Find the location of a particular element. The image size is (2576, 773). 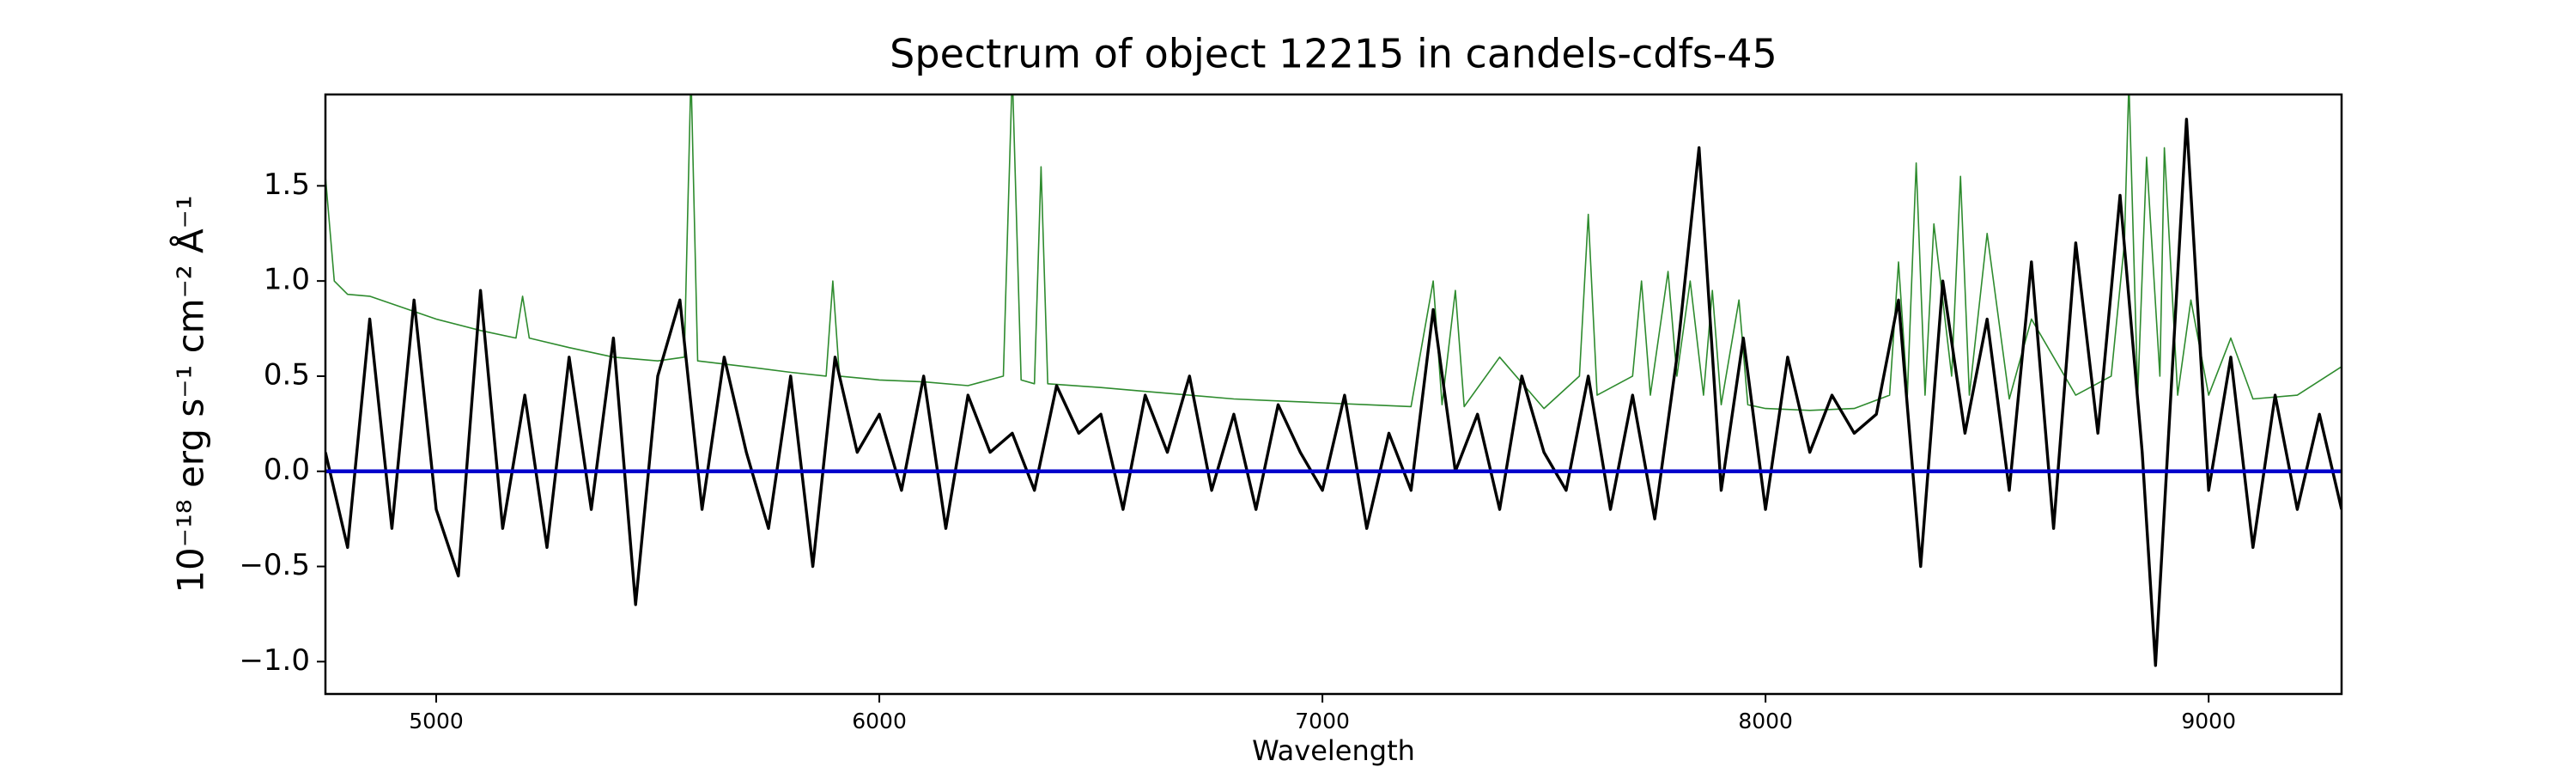

x-axis-label: Wavelength is located at coordinates (1334, 750).